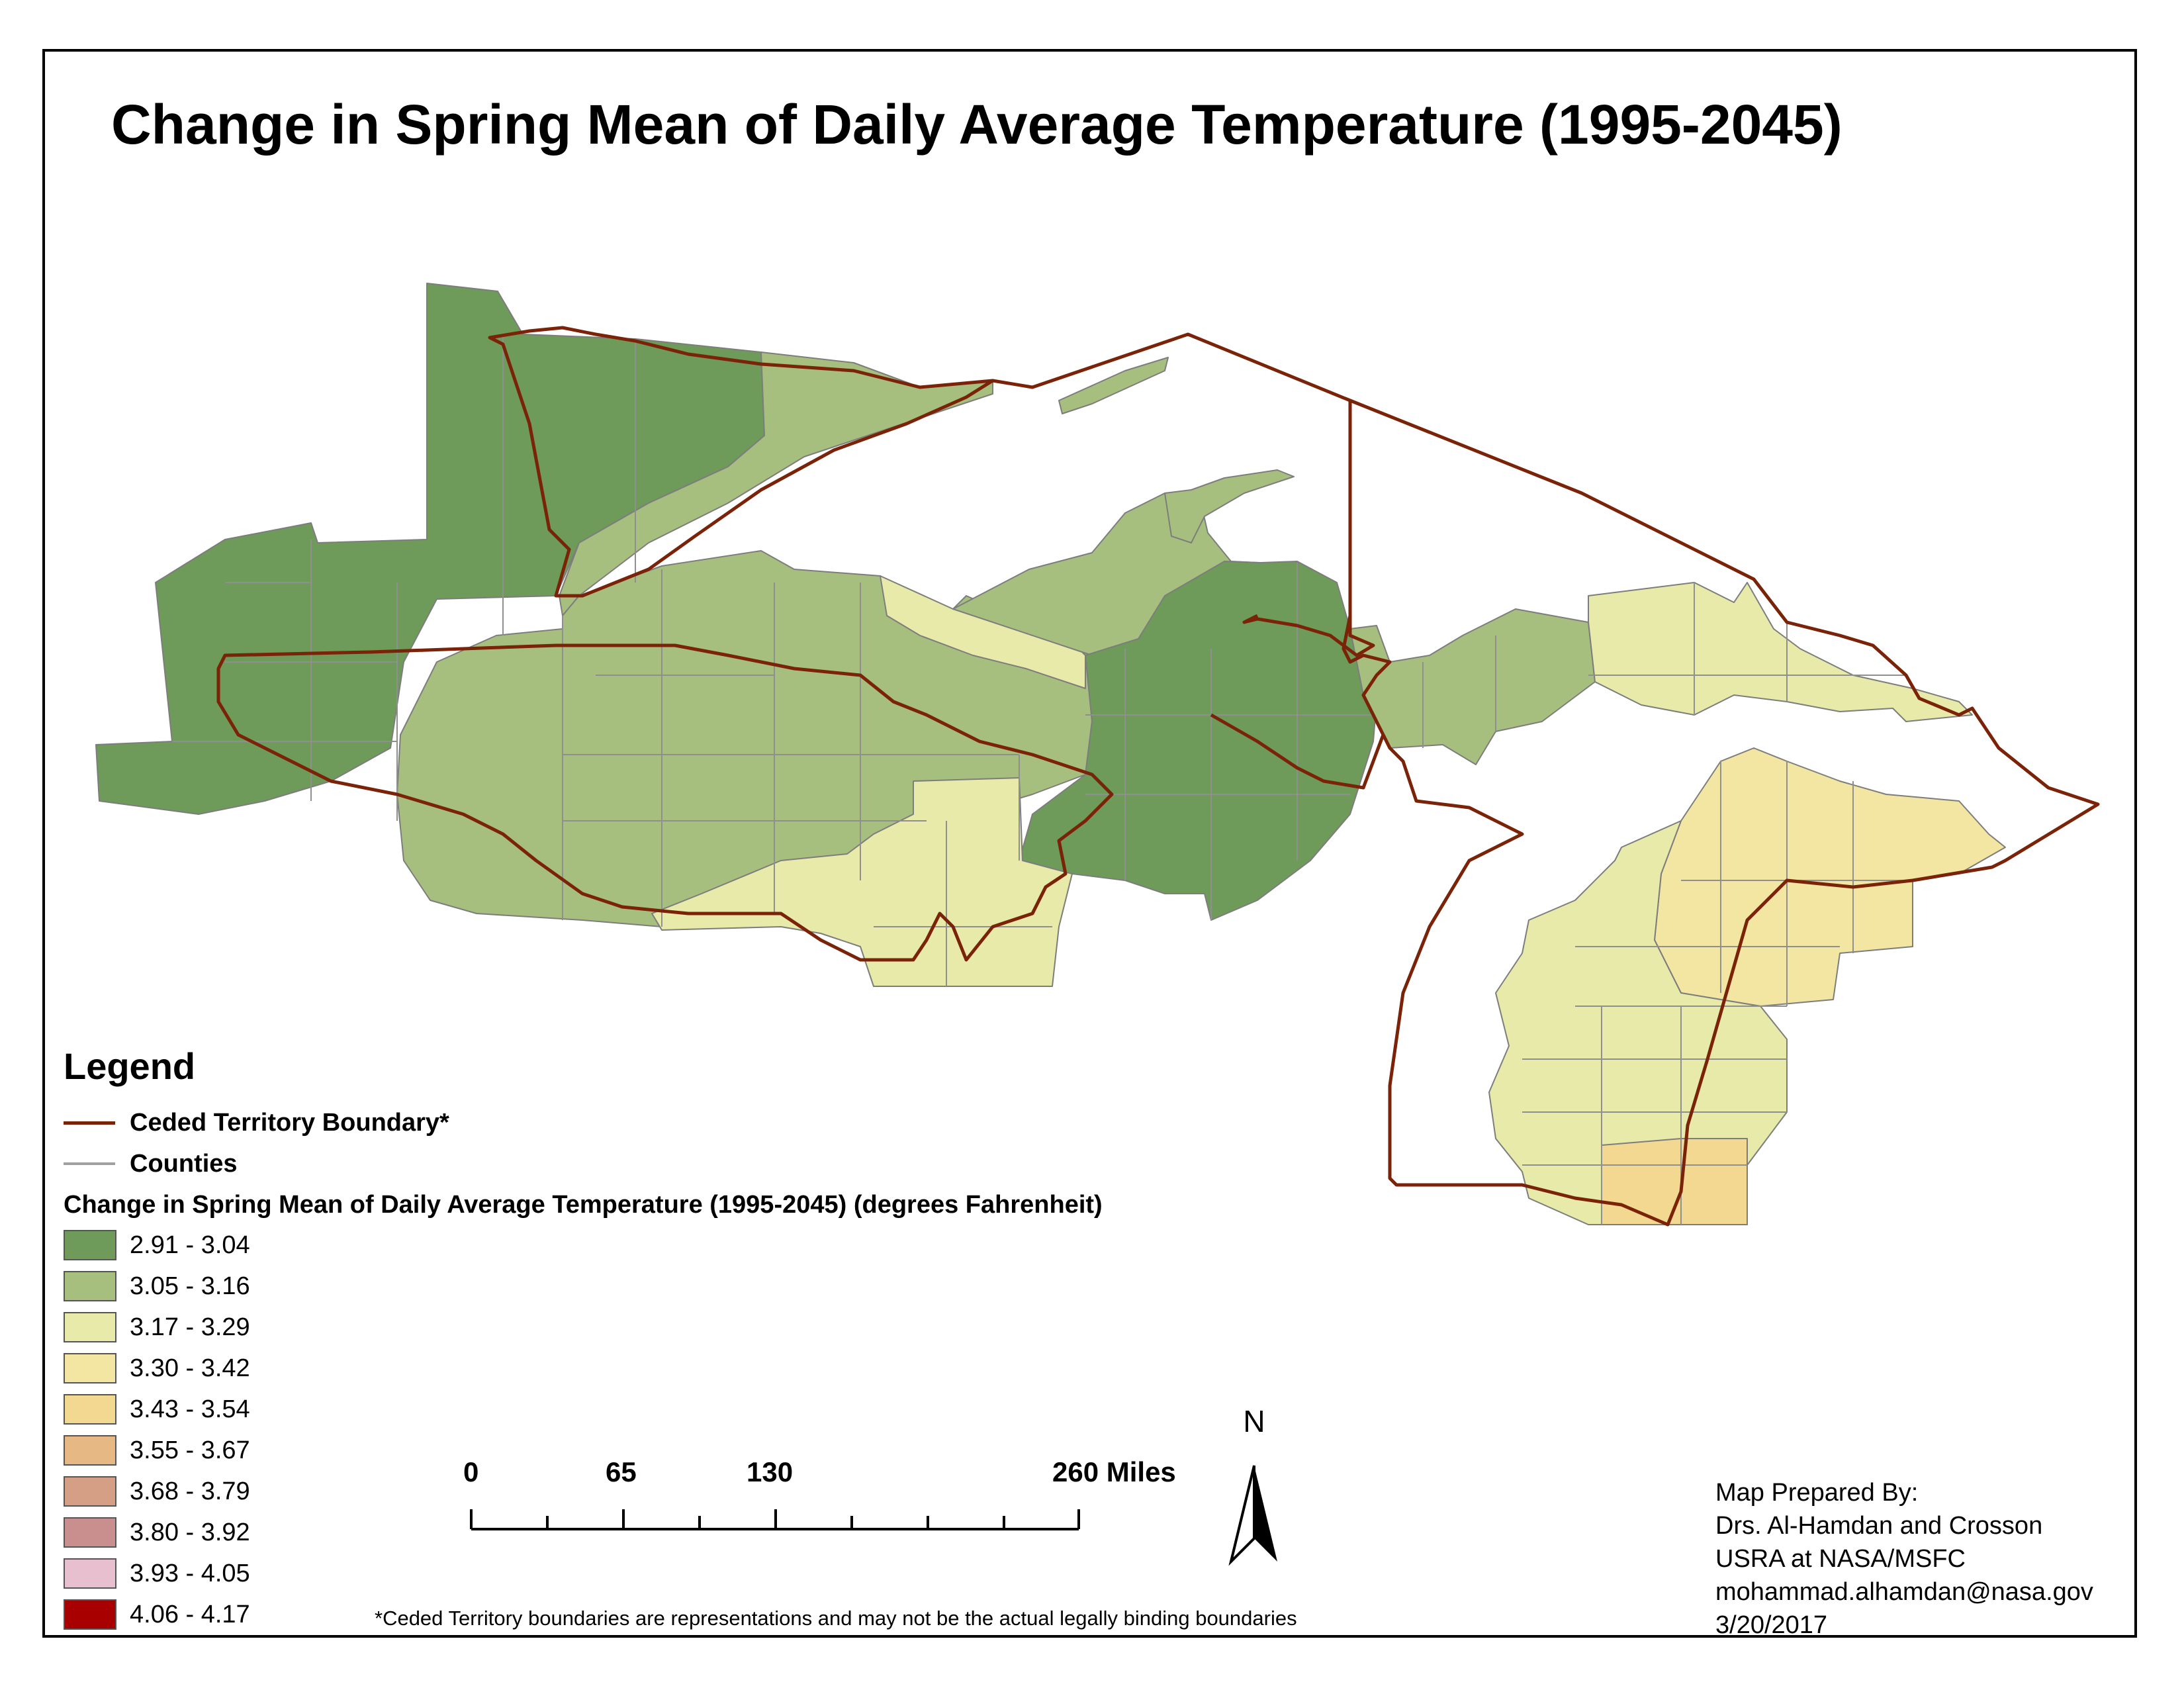 This screenshot has width=2184, height=1688. What do you see at coordinates (583, 1286) in the screenshot?
I see `legend-class-item: 3.05 - 3.16` at bounding box center [583, 1286].